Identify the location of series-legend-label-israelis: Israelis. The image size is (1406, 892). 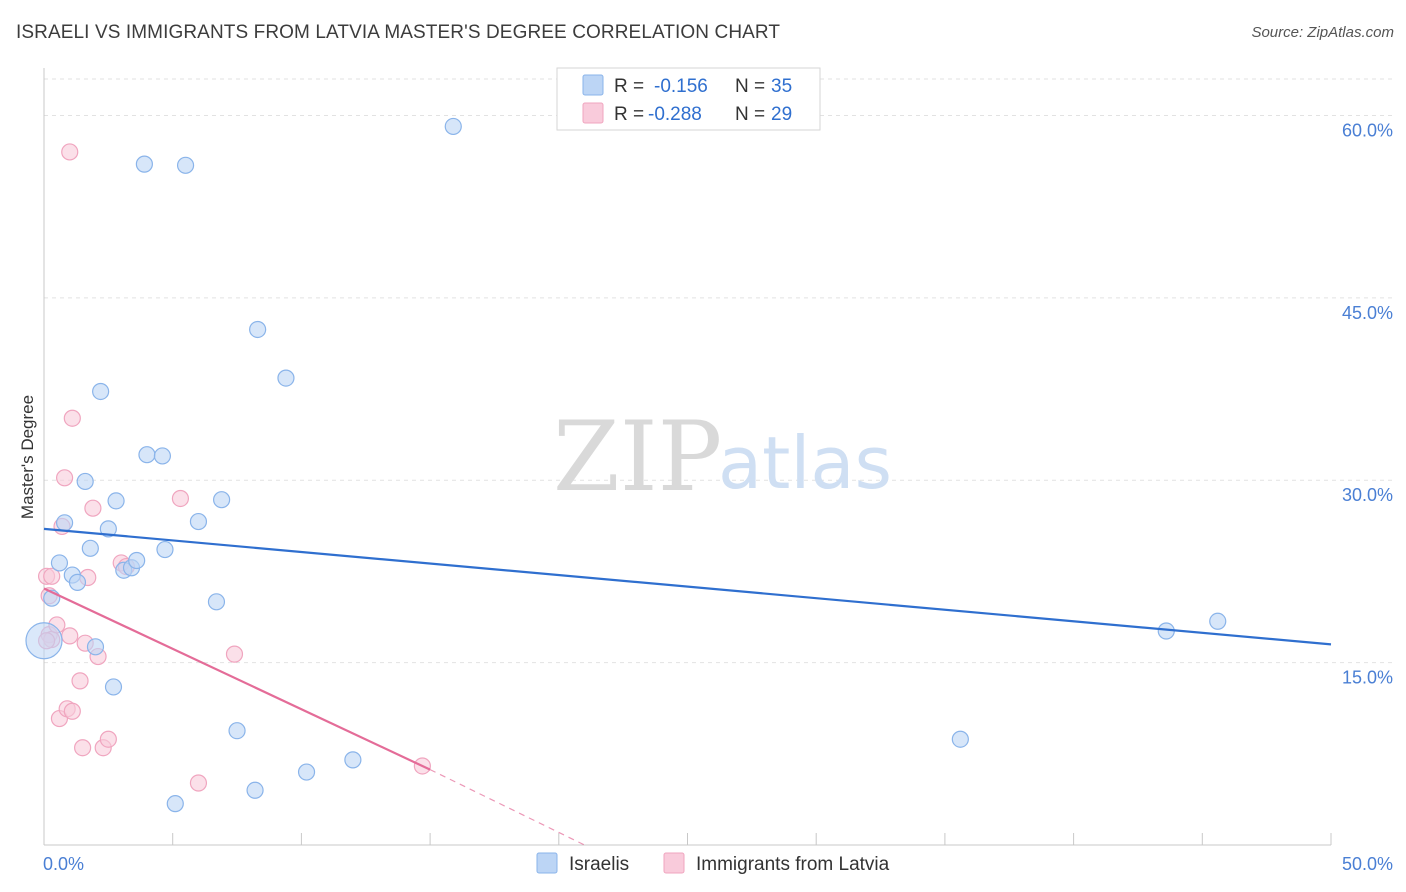
(599, 864).